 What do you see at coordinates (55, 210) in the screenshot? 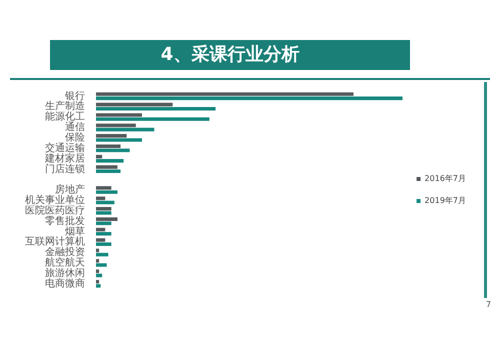
I see `y-tick-label: 医院医药医疗` at bounding box center [55, 210].